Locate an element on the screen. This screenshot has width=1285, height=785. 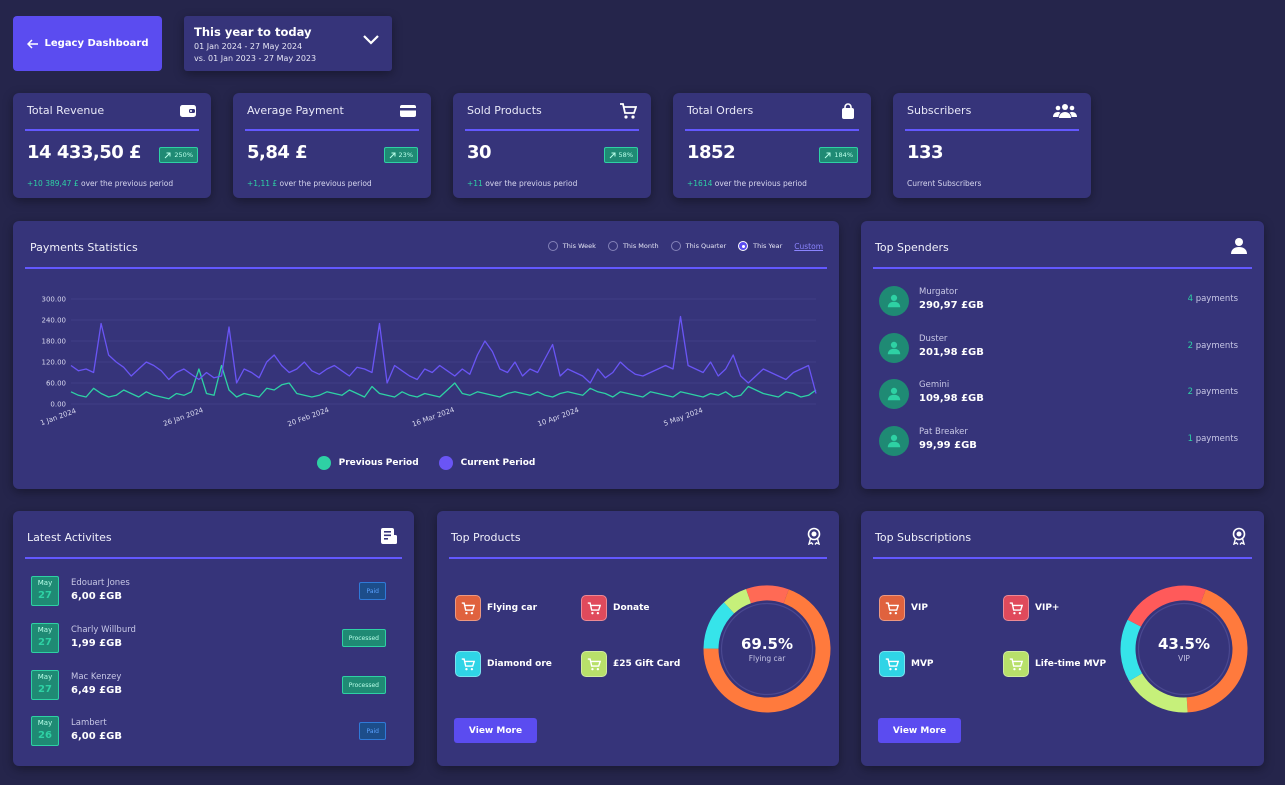
donut-inner-ring is located at coordinates (767, 649).